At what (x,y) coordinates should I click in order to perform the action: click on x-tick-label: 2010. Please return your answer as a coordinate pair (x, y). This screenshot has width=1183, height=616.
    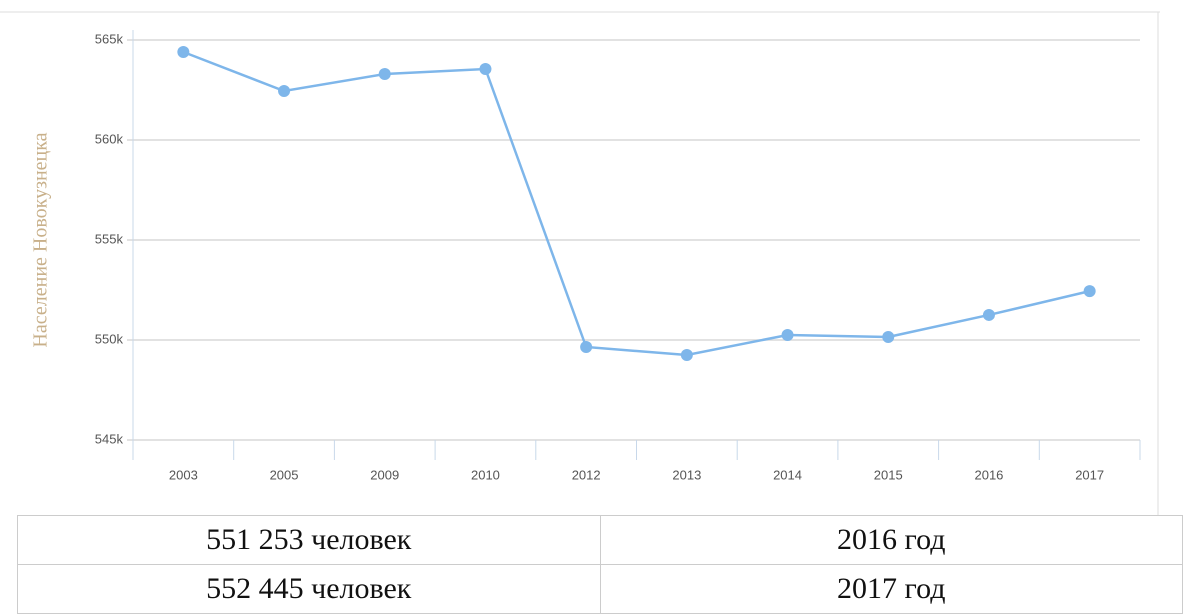
    Looking at the image, I should click on (485, 474).